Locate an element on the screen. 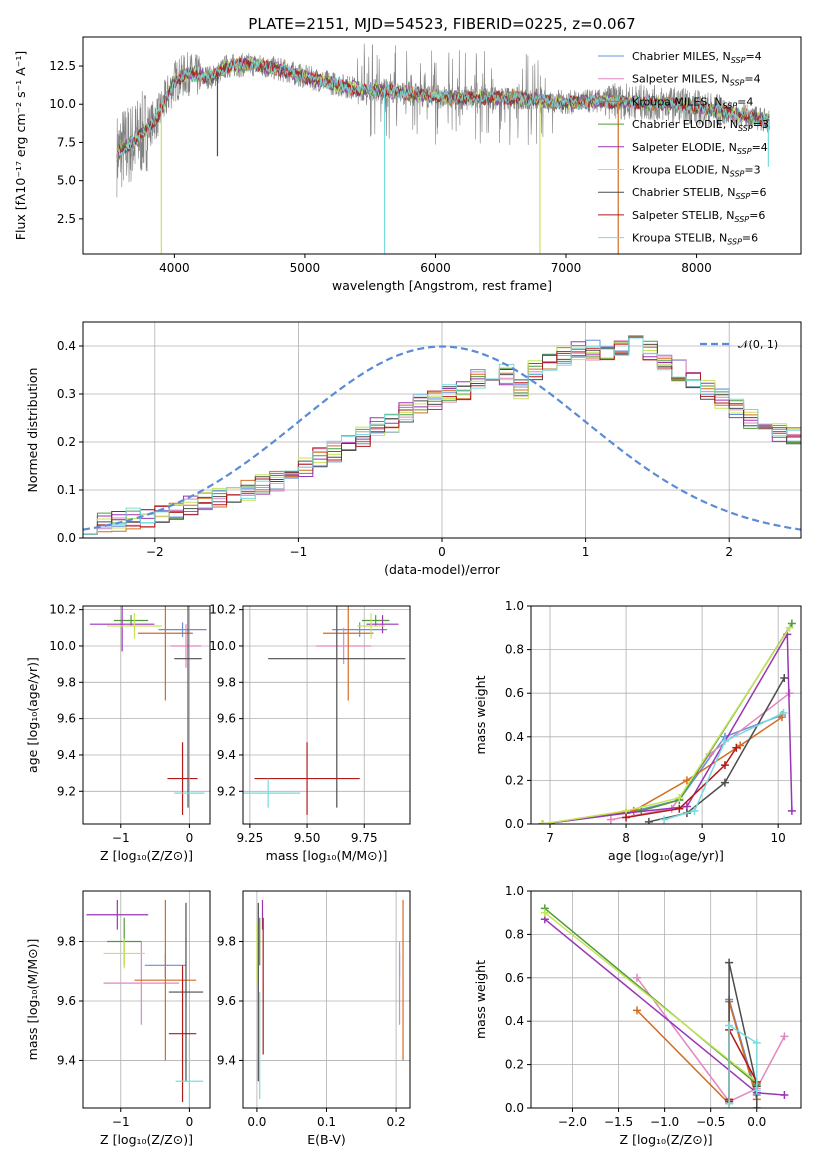 This screenshot has height=1170, width=819. y-axis: 0.0 0.1 0.2 0.3 0.4 is located at coordinates (70, 442).